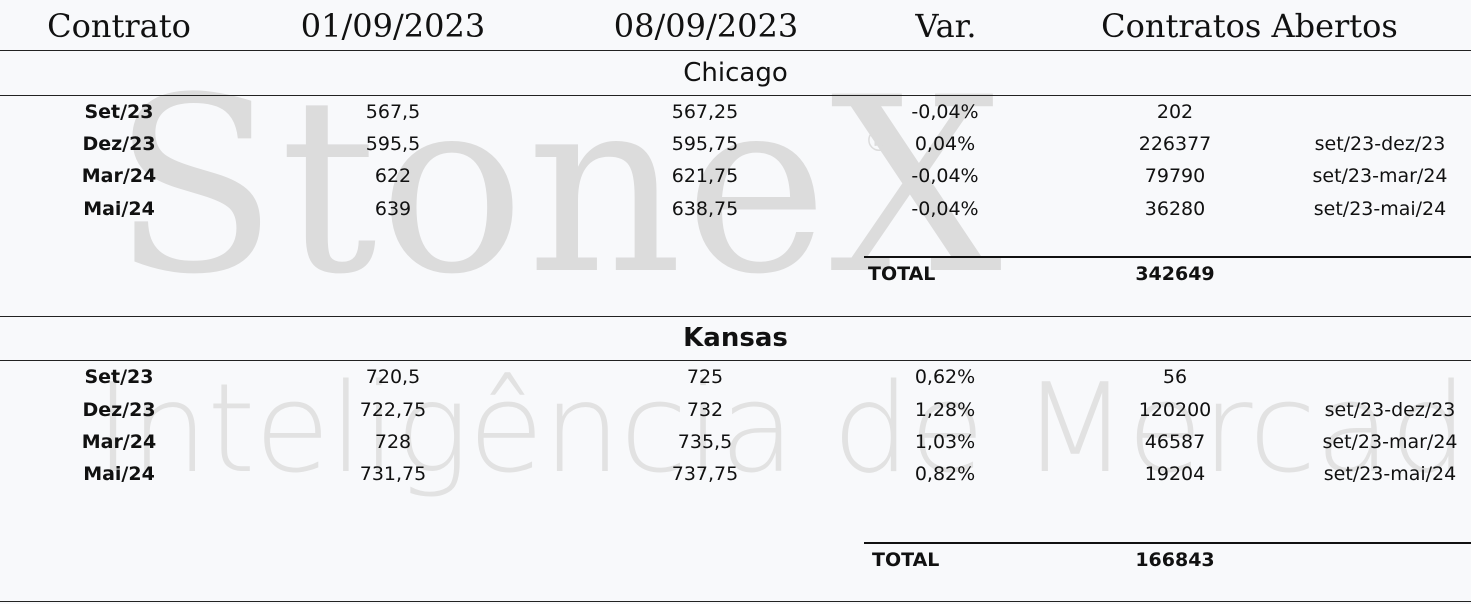 This screenshot has height=604, width=1471. What do you see at coordinates (1175, 274) in the screenshot?
I see `total-value-chicago: 342649` at bounding box center [1175, 274].